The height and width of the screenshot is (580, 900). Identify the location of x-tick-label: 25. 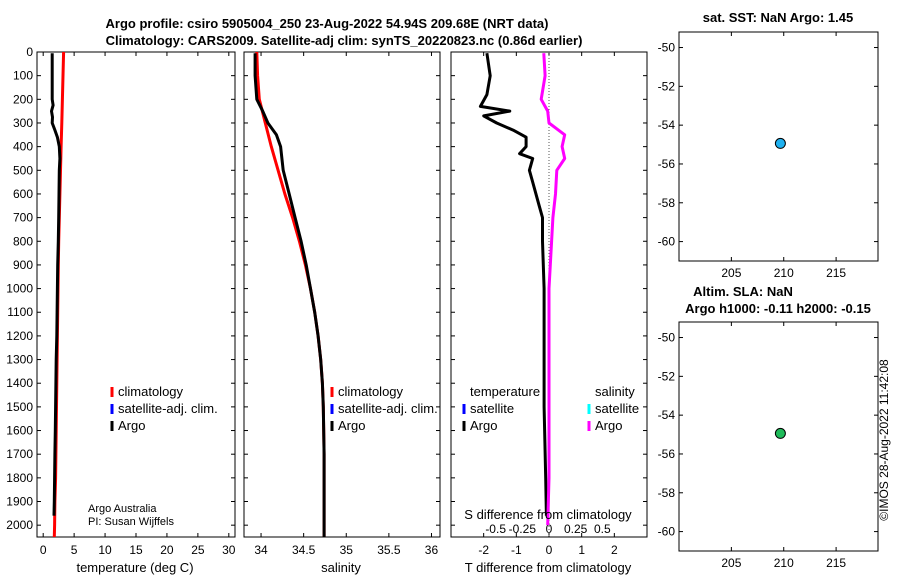
(198, 550).